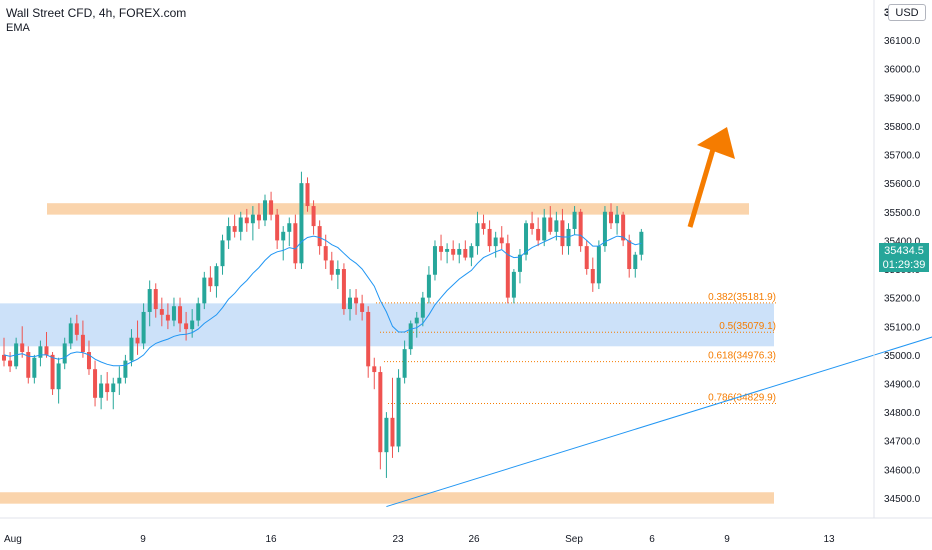 This screenshot has height=550, width=932. Describe the element at coordinates (907, 12) in the screenshot. I see `currency-button: USD` at that location.